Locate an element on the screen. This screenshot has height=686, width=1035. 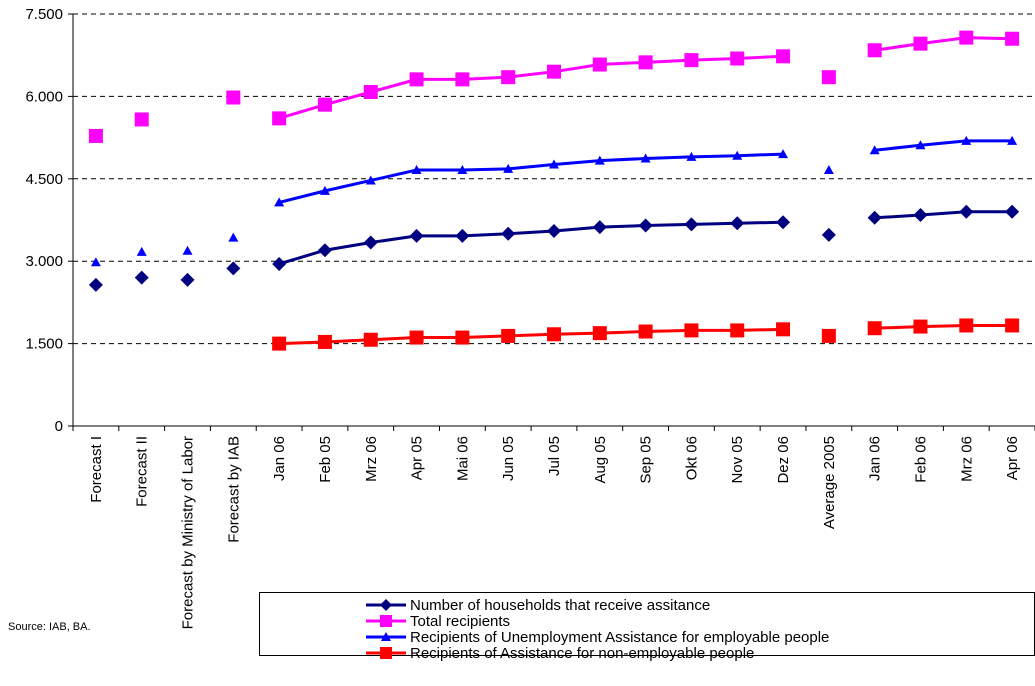
x-tick-label: Jun 05 is located at coordinates (508, 458).